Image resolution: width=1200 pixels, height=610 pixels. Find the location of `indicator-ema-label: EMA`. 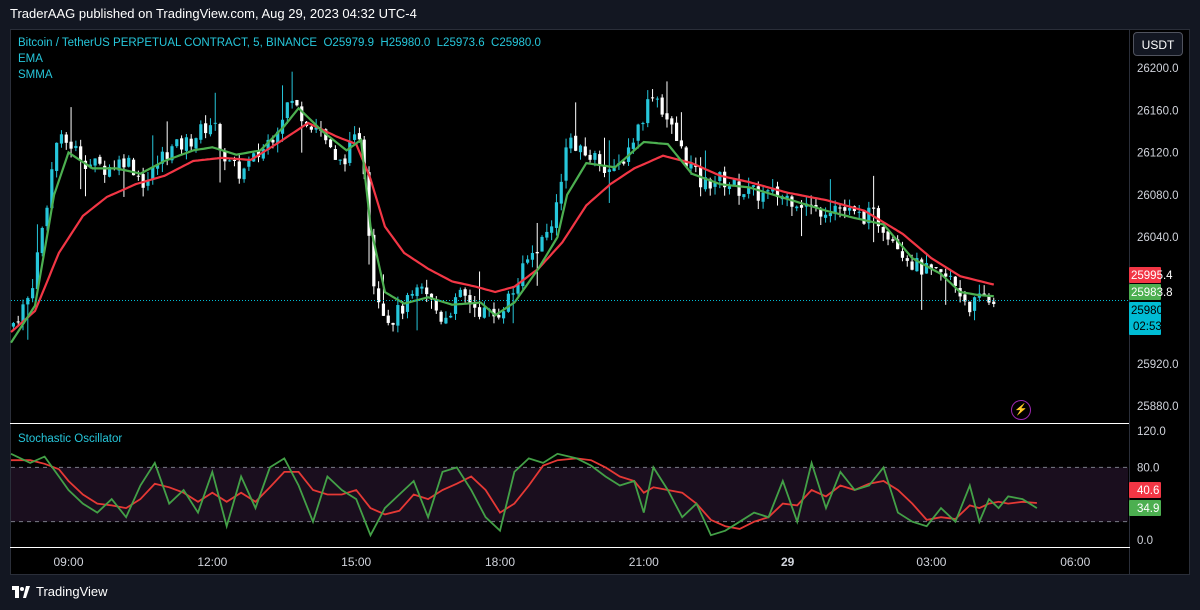

indicator-ema-label: EMA is located at coordinates (30, 59).